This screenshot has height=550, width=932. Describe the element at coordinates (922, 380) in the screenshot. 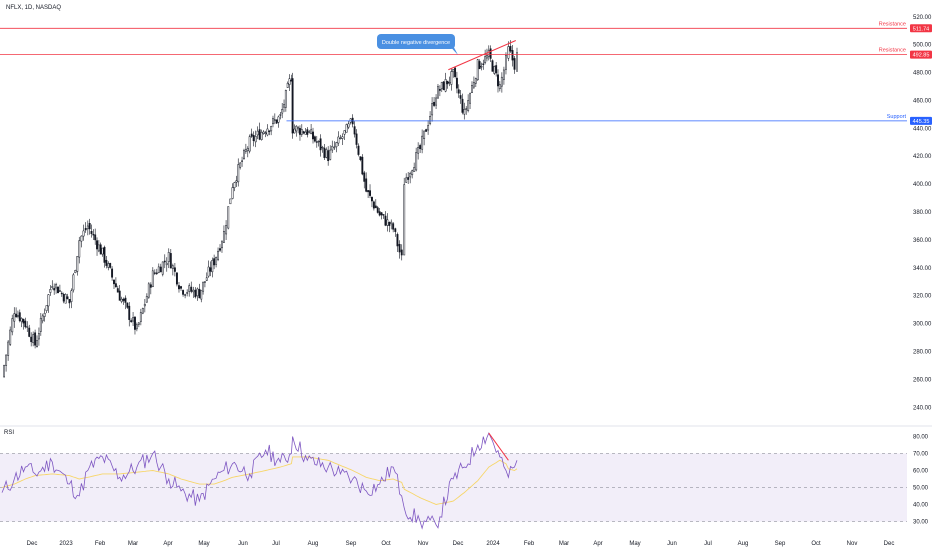

I see `price-y-tick-label: 260.00` at that location.